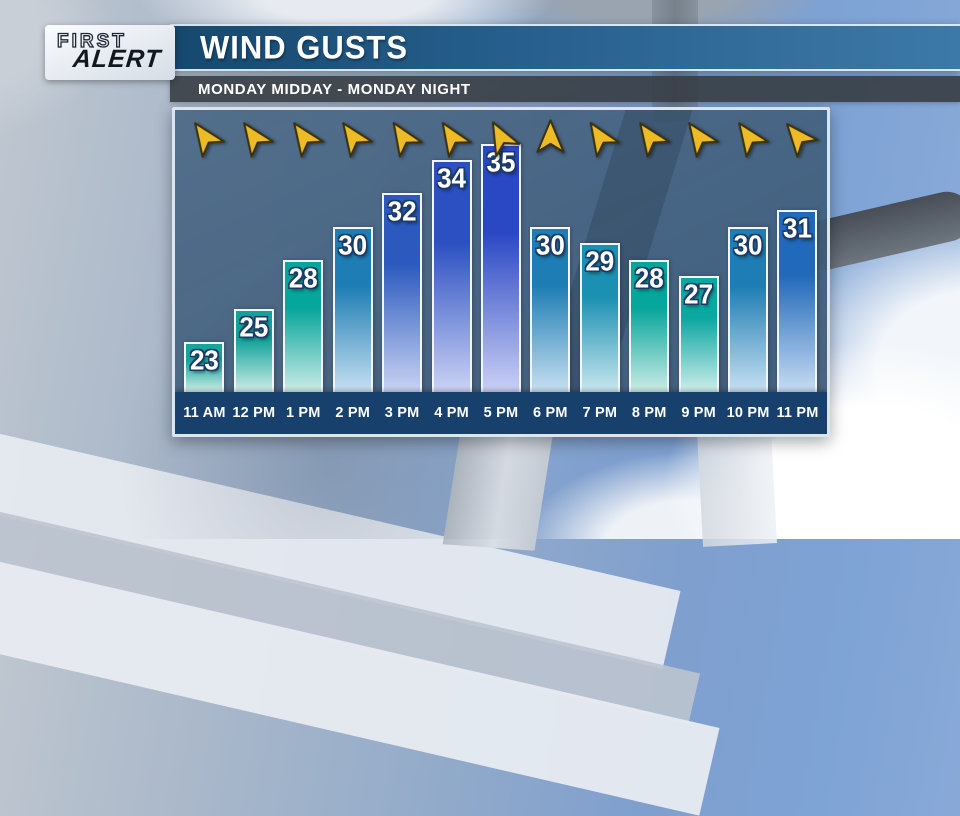 The height and width of the screenshot is (816, 960). What do you see at coordinates (402, 292) in the screenshot?
I see `bar: 32` at bounding box center [402, 292].